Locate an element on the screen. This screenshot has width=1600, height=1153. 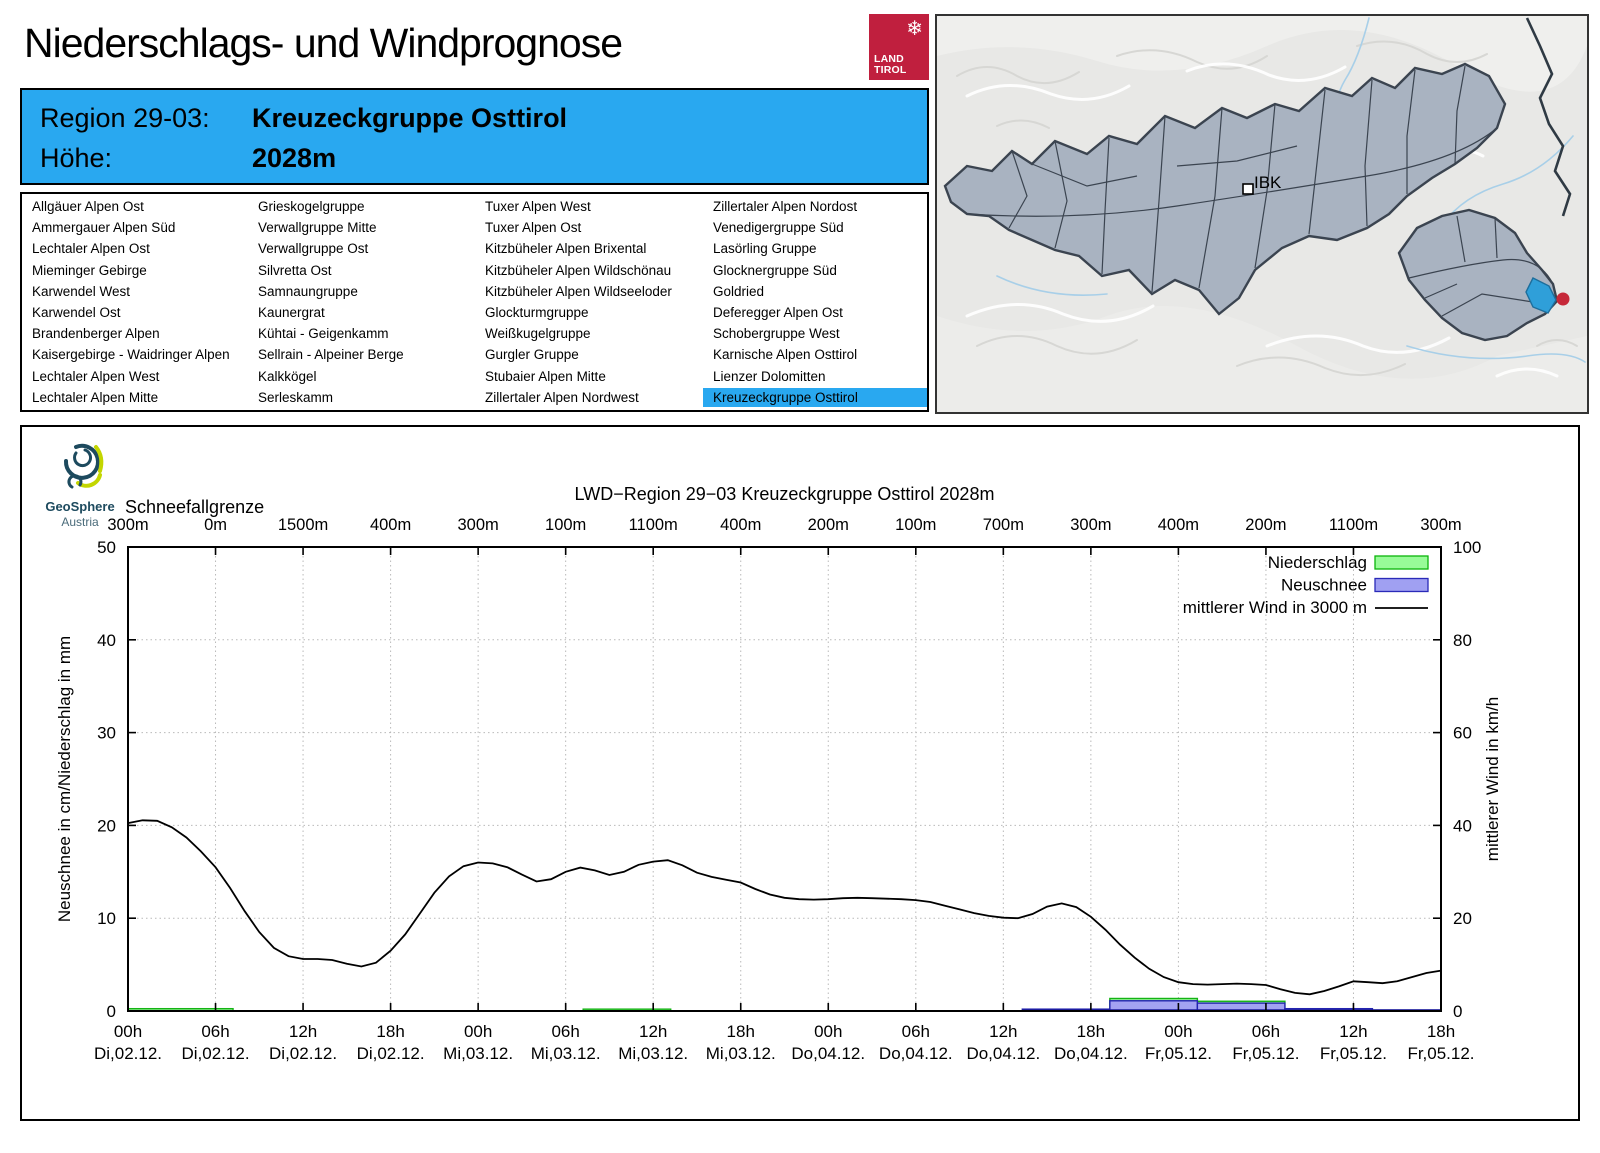
y-axis-label-right: 0 is located at coordinates (1457, 1011).